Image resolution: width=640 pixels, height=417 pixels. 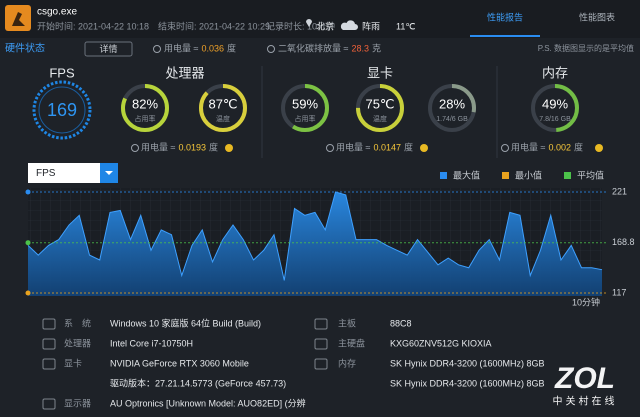 What do you see at coordinates (466, 174) in the screenshot?
I see `legend-label: 最大值` at bounding box center [466, 174].